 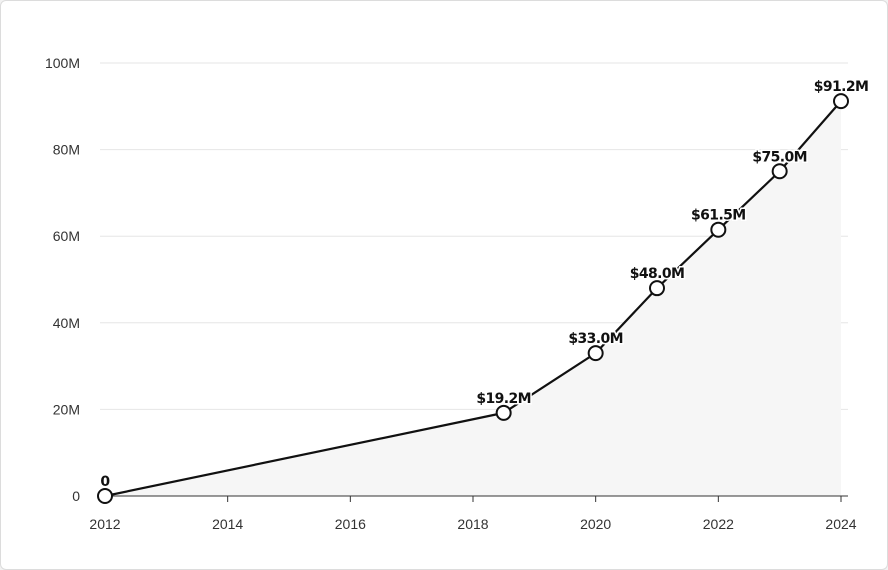 What do you see at coordinates (841, 87) in the screenshot?
I see `data-label: $91.2M` at bounding box center [841, 87].